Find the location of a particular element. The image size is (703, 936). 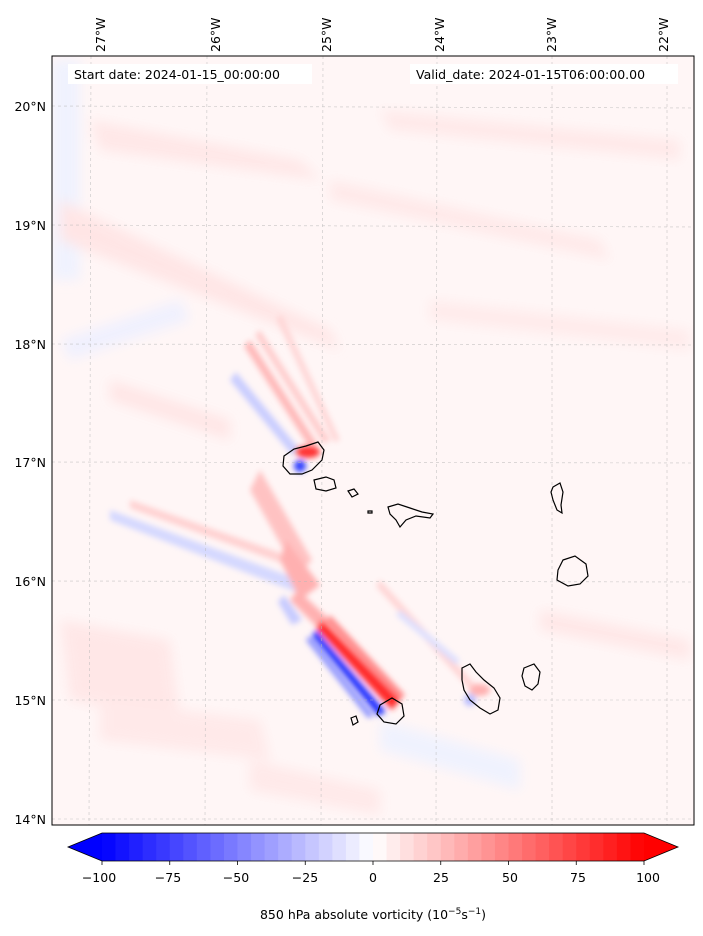

island-sal is located at coordinates (557, 498).